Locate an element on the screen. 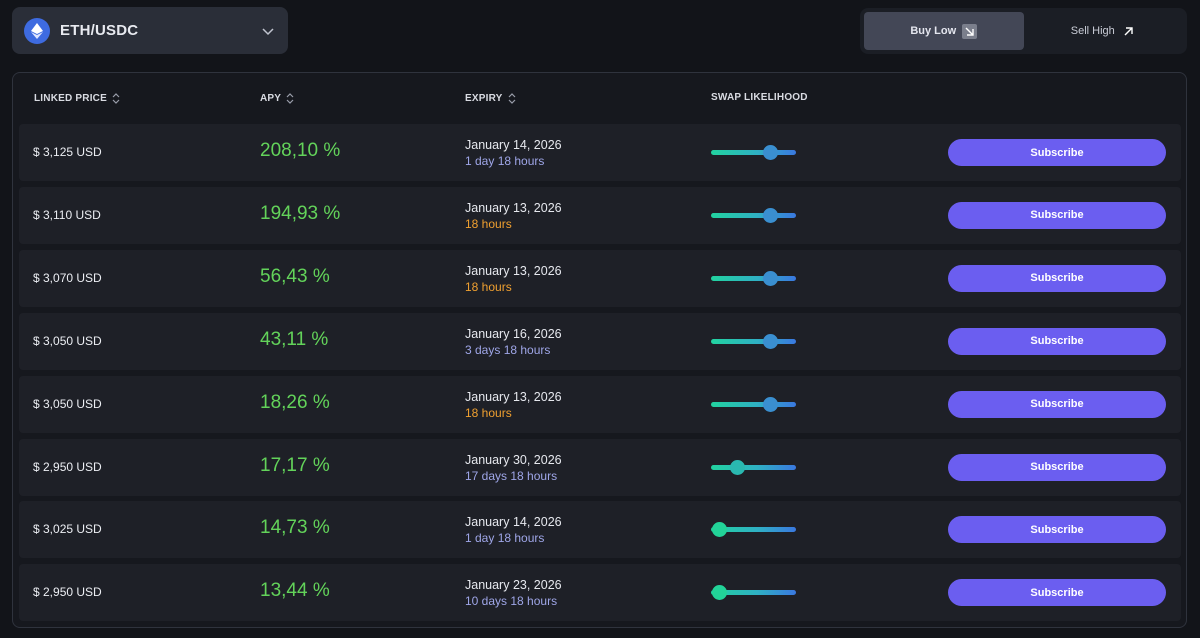  sell-high-label: Sell High is located at coordinates (1092, 31).